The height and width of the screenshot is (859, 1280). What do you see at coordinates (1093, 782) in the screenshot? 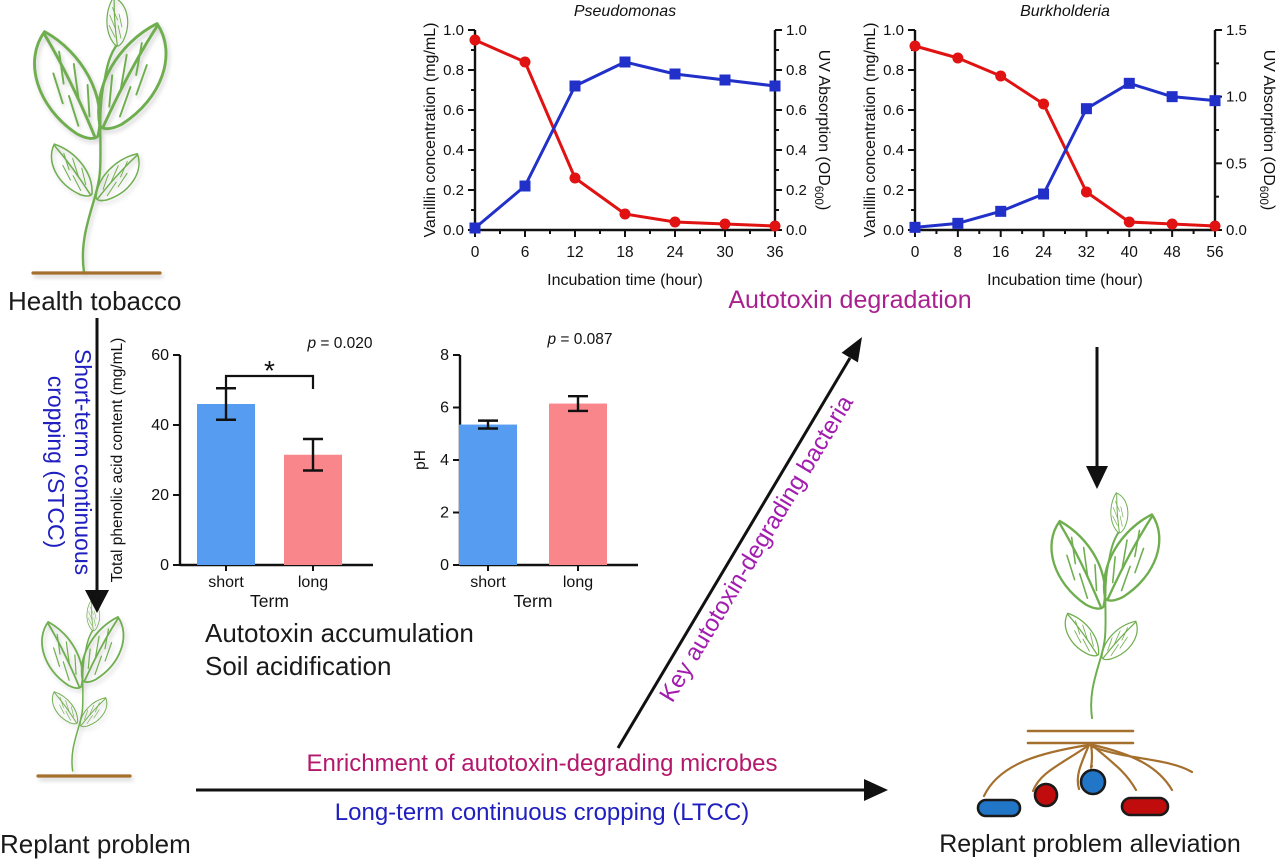
I see `blue-coccus-bacterium-icon` at bounding box center [1093, 782].